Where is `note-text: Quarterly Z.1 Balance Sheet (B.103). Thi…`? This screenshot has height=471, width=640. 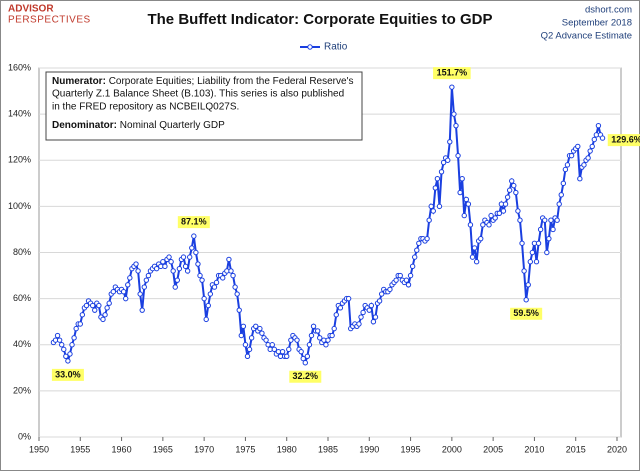 note-text: Quarterly Z.1 Balance Sheet (B.103). Thi… is located at coordinates (198, 94).